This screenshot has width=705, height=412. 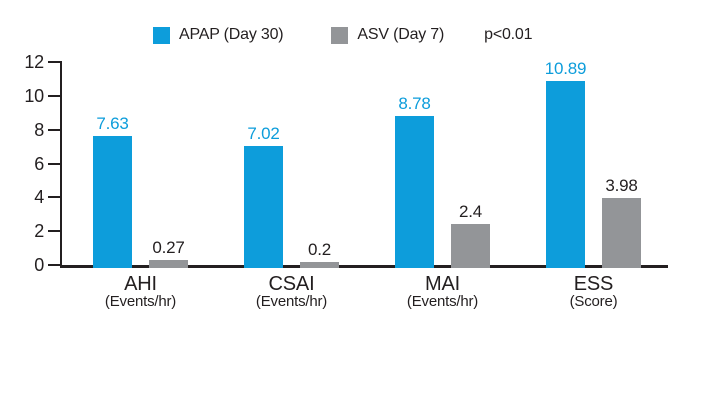 What do you see at coordinates (442, 284) in the screenshot?
I see `category-name: MAI` at bounding box center [442, 284].